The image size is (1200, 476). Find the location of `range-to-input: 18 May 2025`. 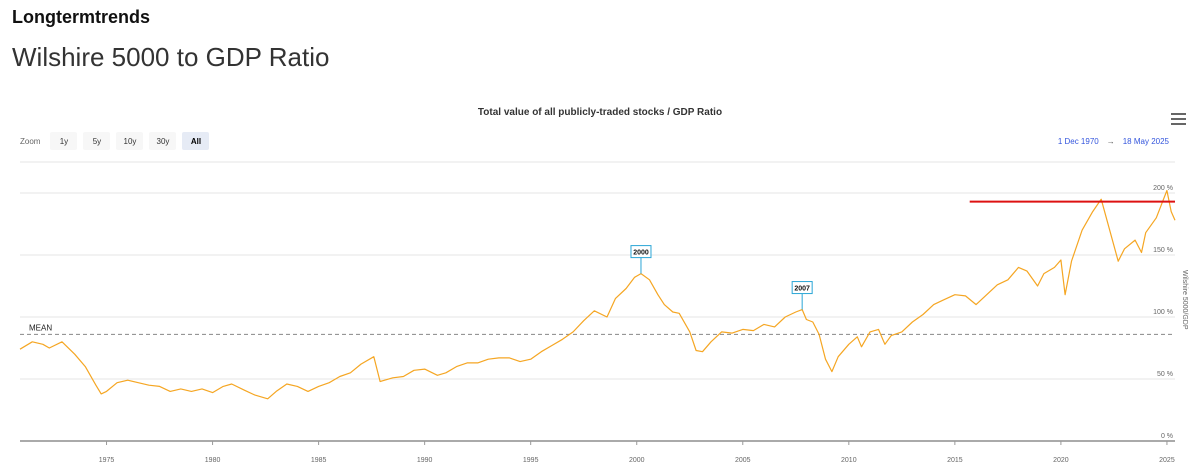

range-to-input: 18 May 2025 is located at coordinates (1145, 141).